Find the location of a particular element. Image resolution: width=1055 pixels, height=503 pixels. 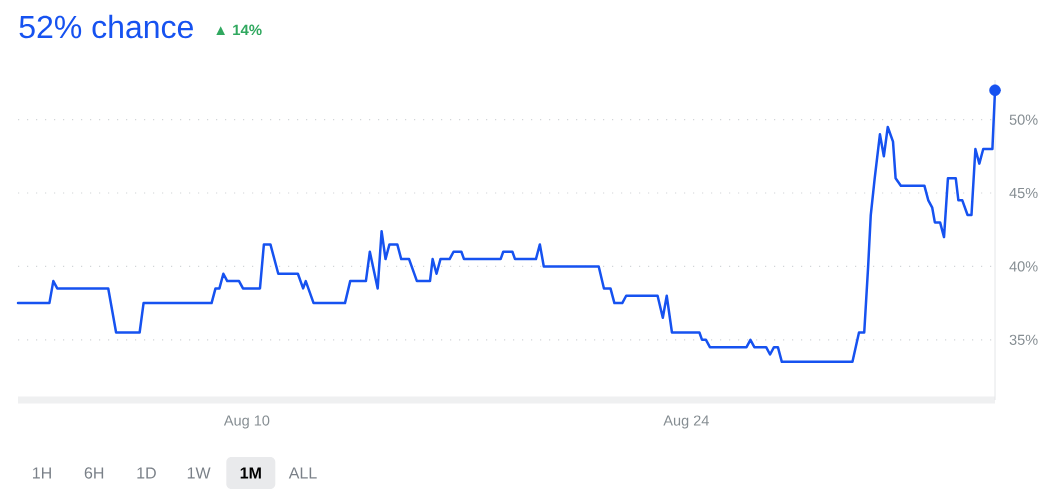

x-tick-label: Aug 10 is located at coordinates (246, 422).